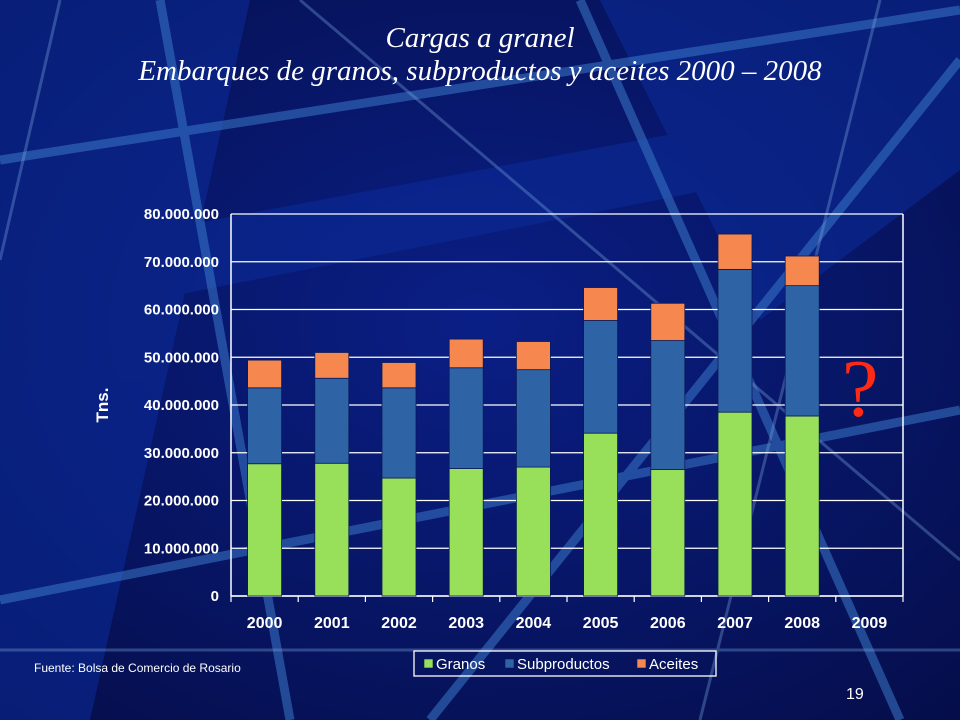 The image size is (960, 720). Describe the element at coordinates (735, 623) in the screenshot. I see `x-tick-label: 2007` at that location.